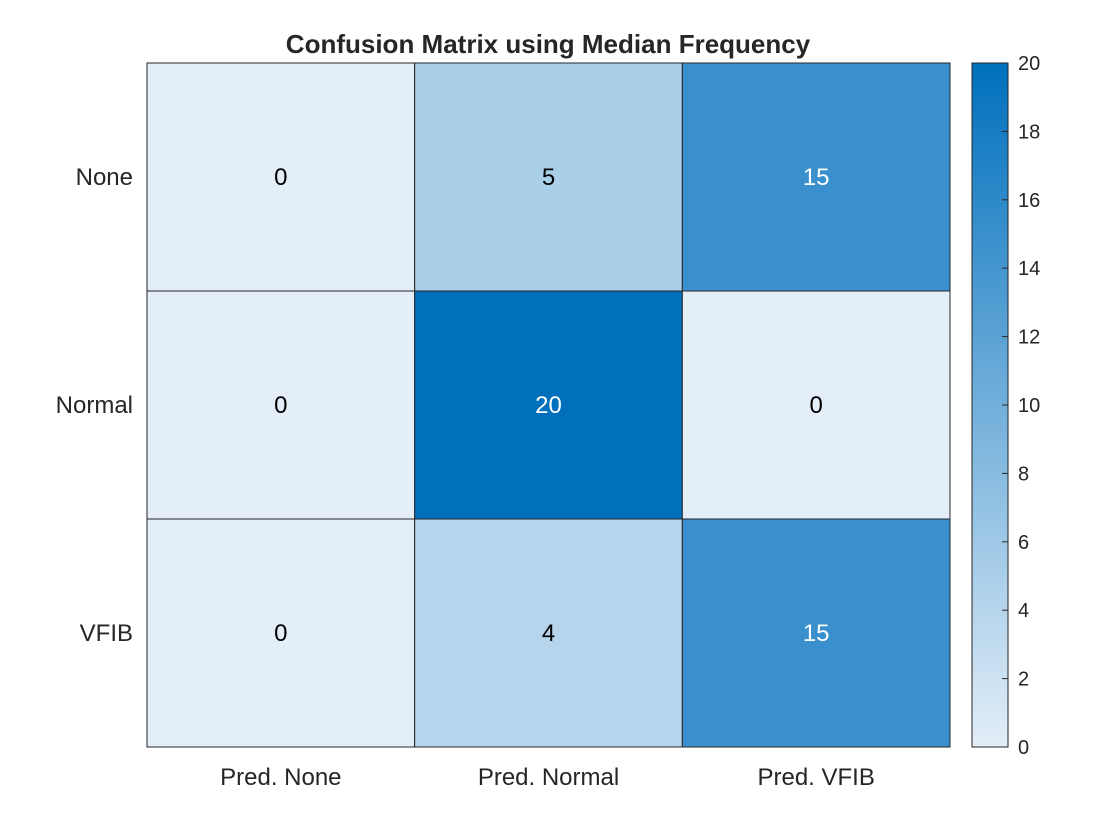  Describe the element at coordinates (1005, 406) in the screenshot. I see `colorbar: 0 2 4 6 8 10 12 14 16 18 20` at that location.